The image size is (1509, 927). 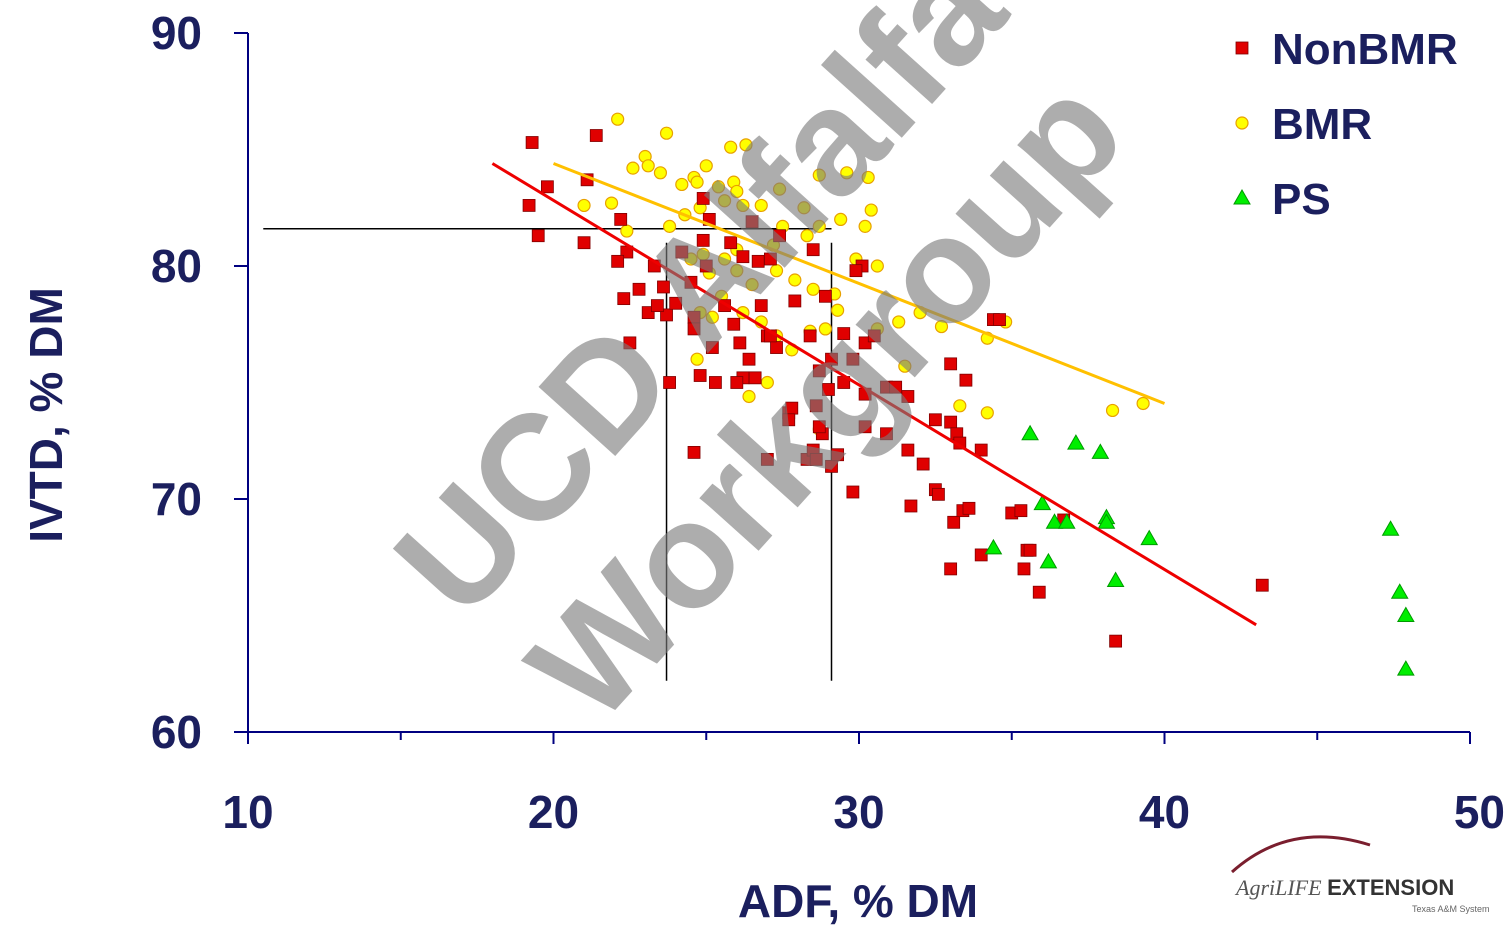 I want to click on x-tick-label: 20, so click(x=553, y=812).